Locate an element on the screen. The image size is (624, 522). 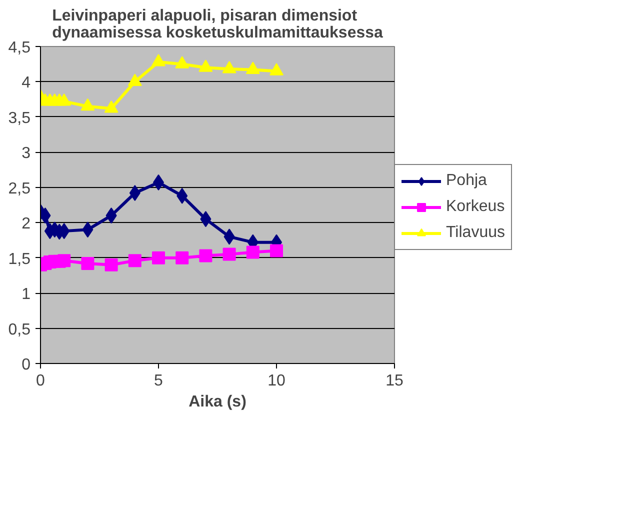
x-tick-label: 10 is located at coordinates (277, 381).